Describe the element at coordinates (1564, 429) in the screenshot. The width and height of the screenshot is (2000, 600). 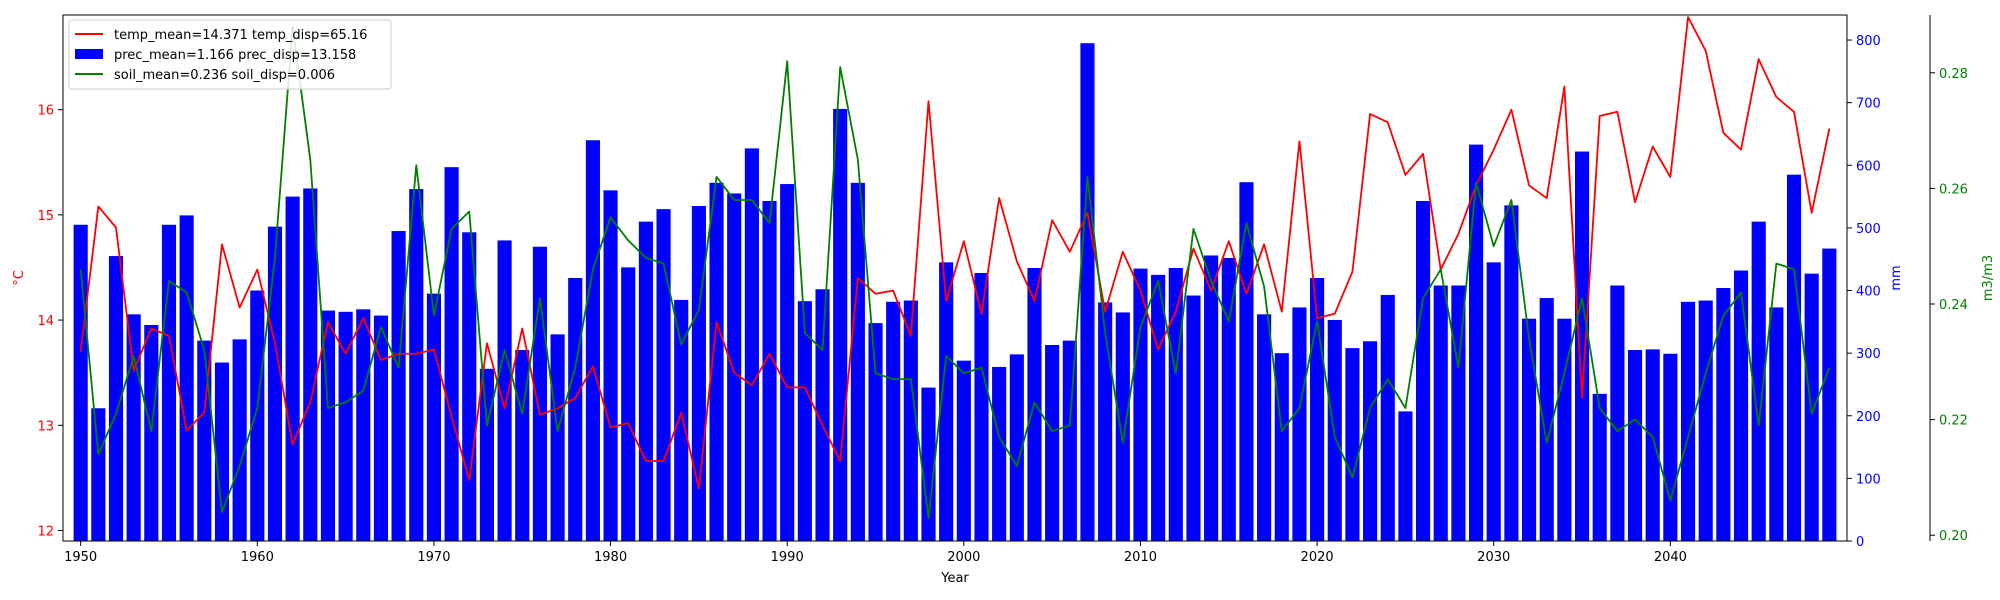
I see `bar-2034` at that location.